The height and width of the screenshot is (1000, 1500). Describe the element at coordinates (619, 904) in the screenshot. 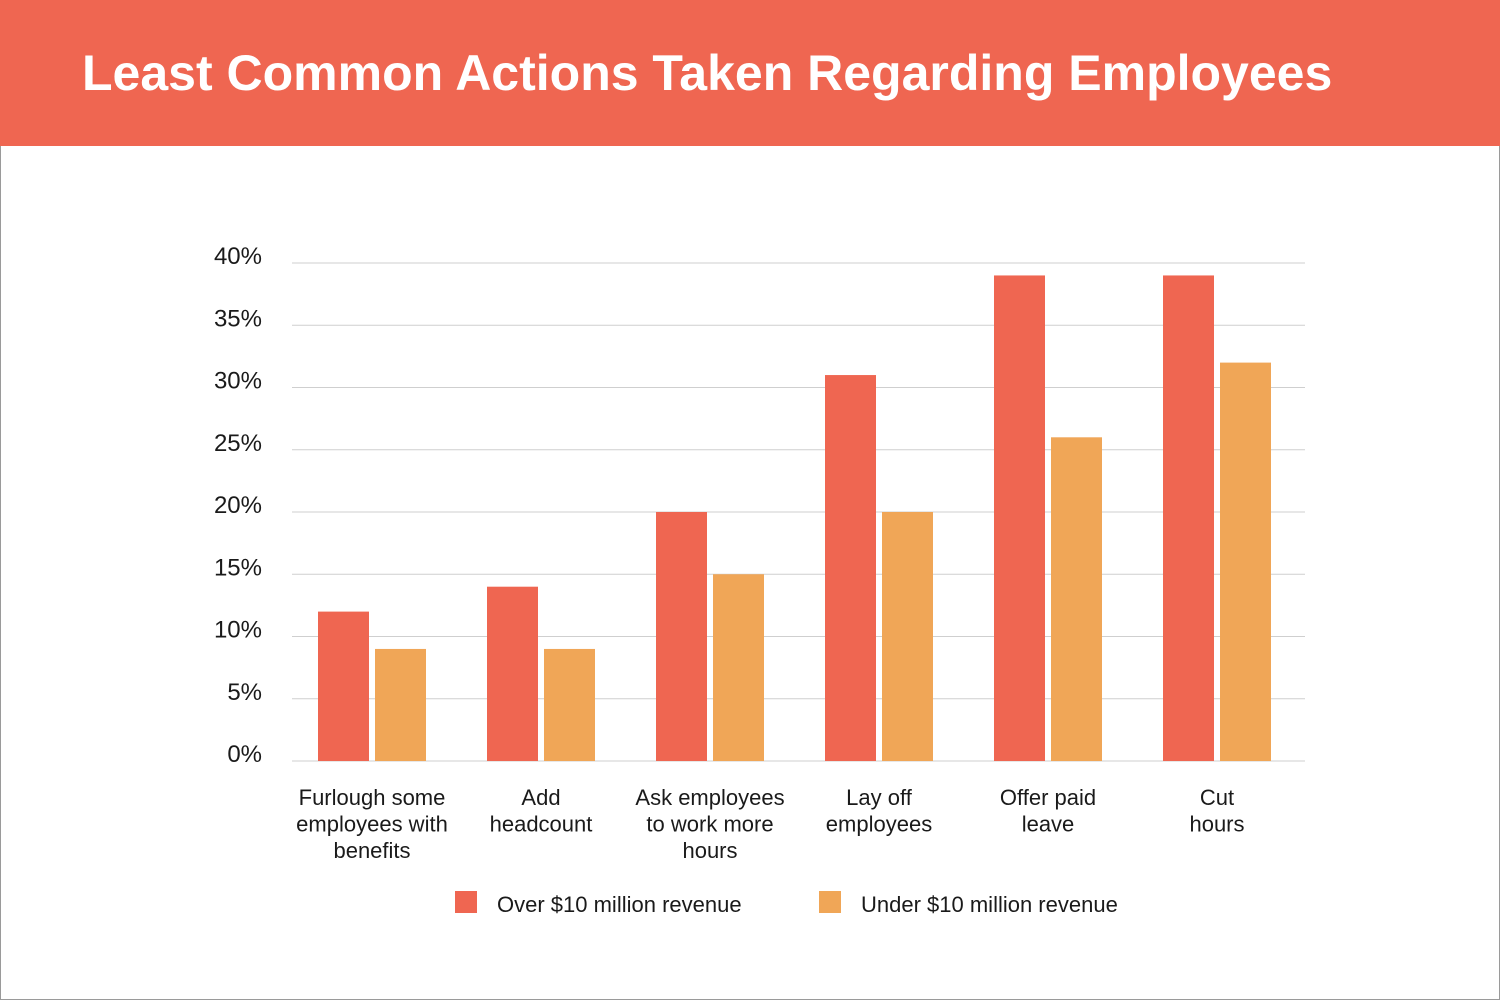

I see `legend-label: Over $10 million revenue` at that location.